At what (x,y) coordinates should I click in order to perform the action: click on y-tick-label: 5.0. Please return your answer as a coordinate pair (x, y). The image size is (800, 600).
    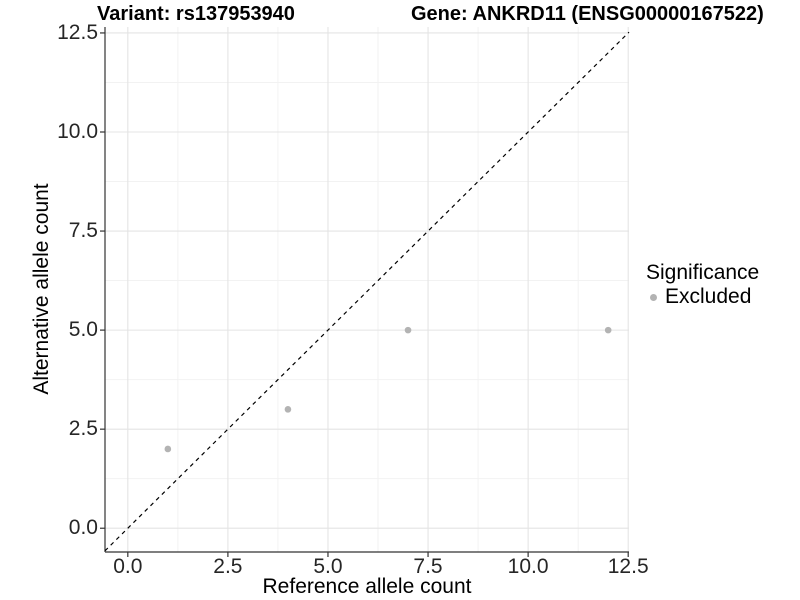
    Looking at the image, I should click on (83, 330).